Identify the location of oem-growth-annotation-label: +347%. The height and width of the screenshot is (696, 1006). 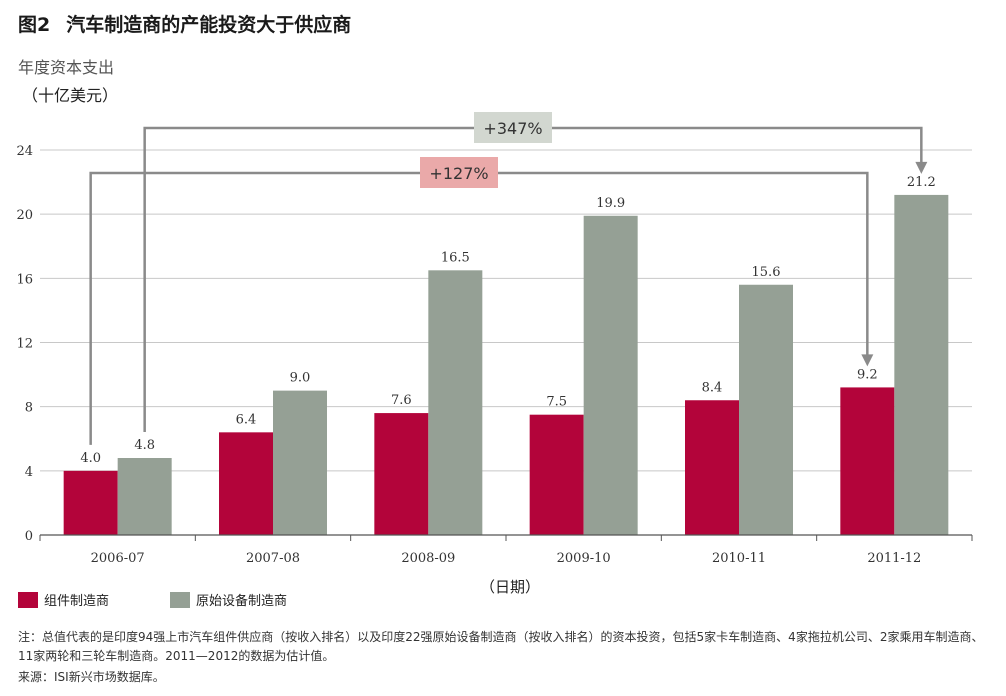
(512, 128).